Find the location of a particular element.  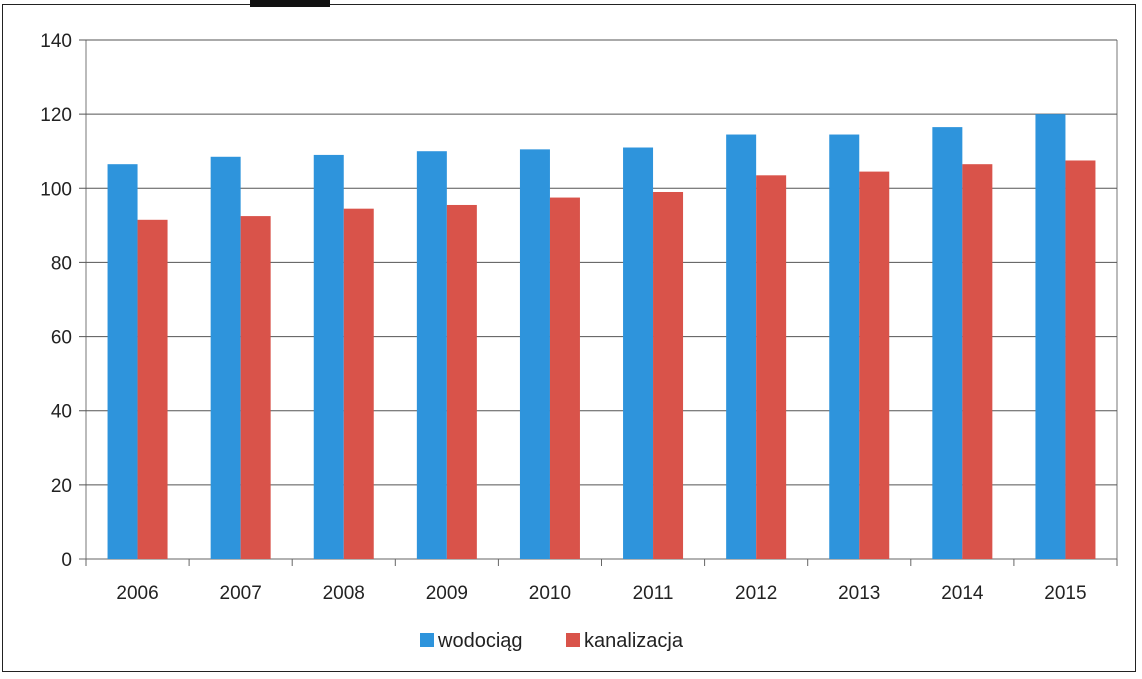

x-tick-label: 2009 is located at coordinates (447, 593).